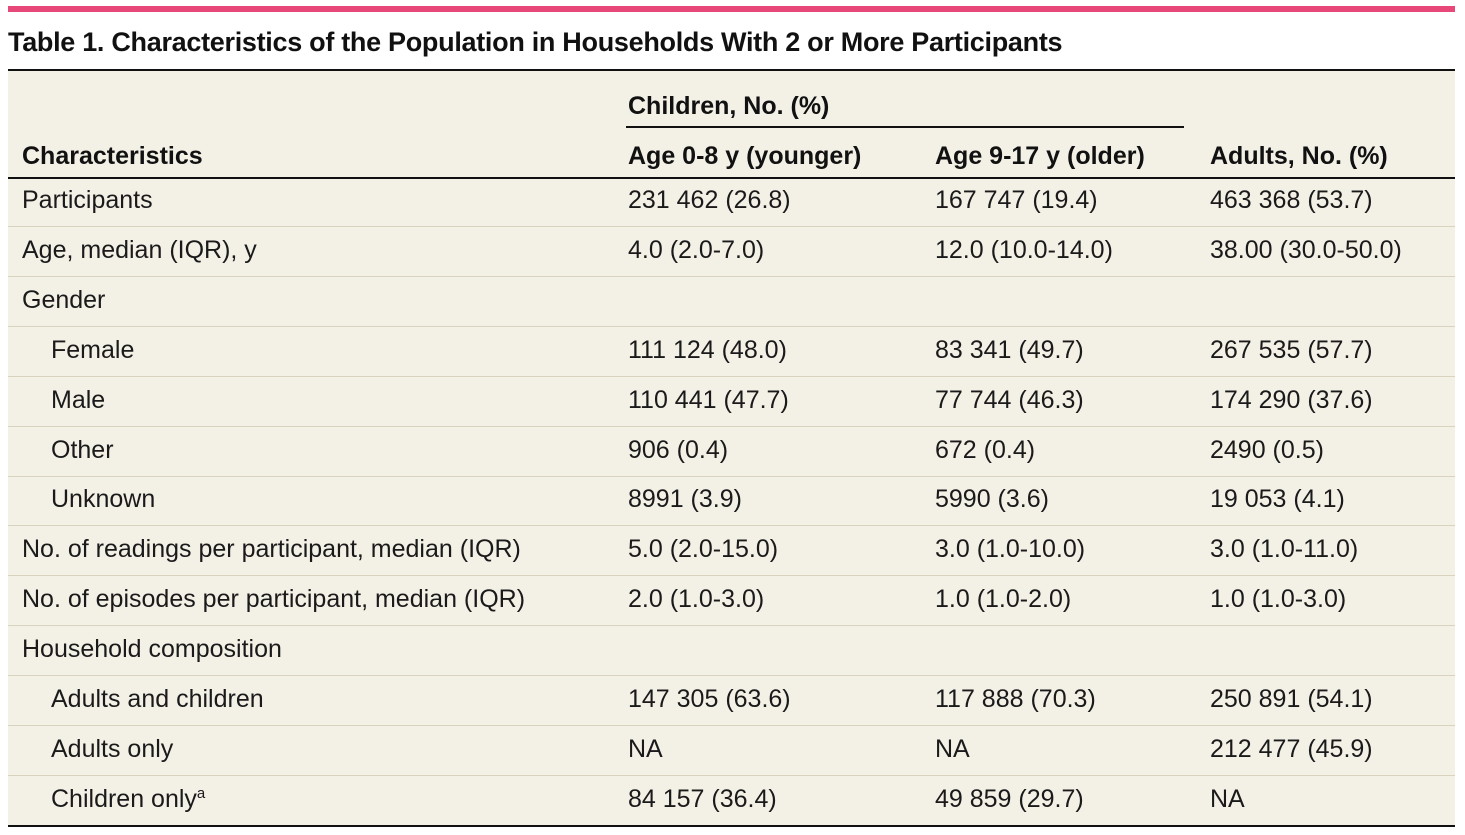 The width and height of the screenshot is (1465, 835). What do you see at coordinates (731, 452) in the screenshot?
I see `table-row: Other 906 (0.4) 672 (0.4) 2490 (0.5)` at bounding box center [731, 452].